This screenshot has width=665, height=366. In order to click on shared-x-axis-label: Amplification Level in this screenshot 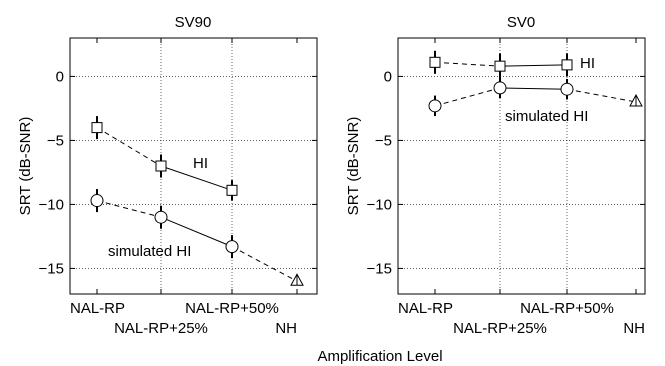, I will do `click(379, 356)`.